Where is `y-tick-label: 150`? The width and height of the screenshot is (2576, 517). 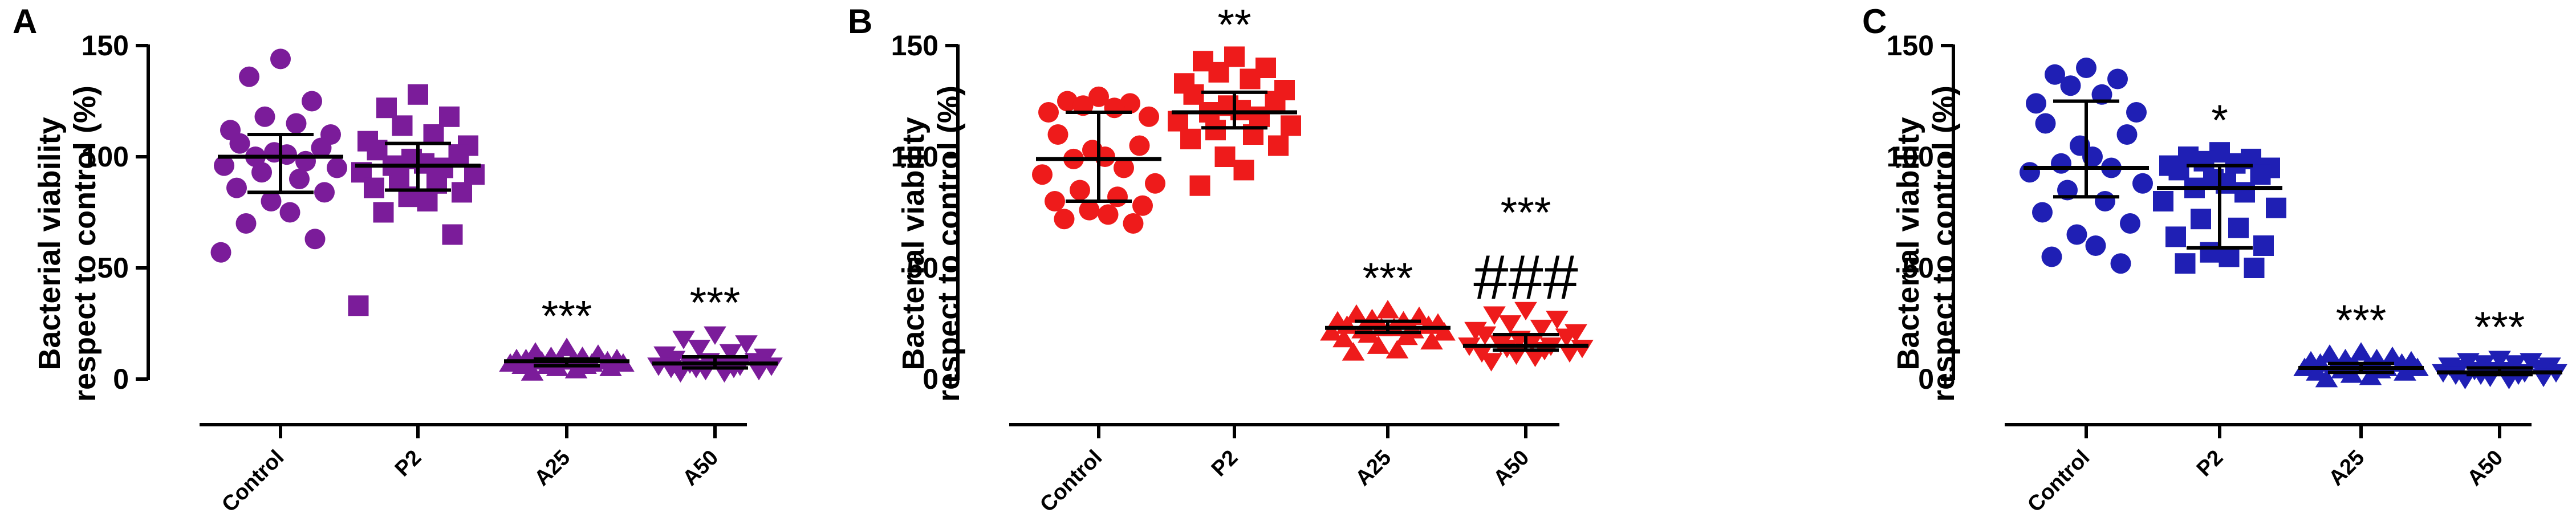 y-tick-label: 150 is located at coordinates (1910, 46).